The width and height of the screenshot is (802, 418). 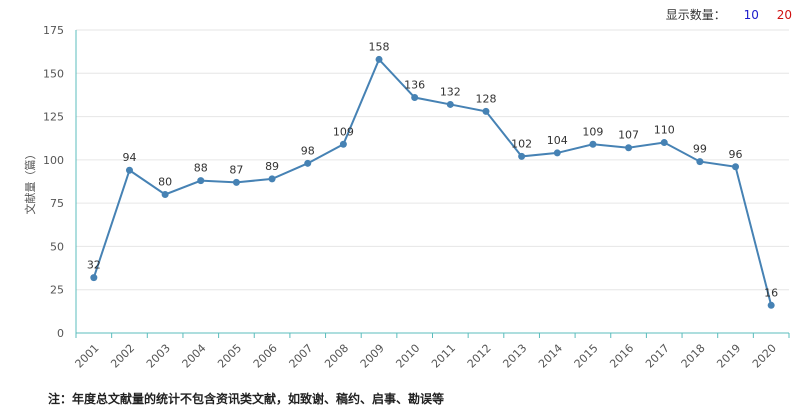 What do you see at coordinates (236, 169) in the screenshot?
I see `data-label: 87` at bounding box center [236, 169].